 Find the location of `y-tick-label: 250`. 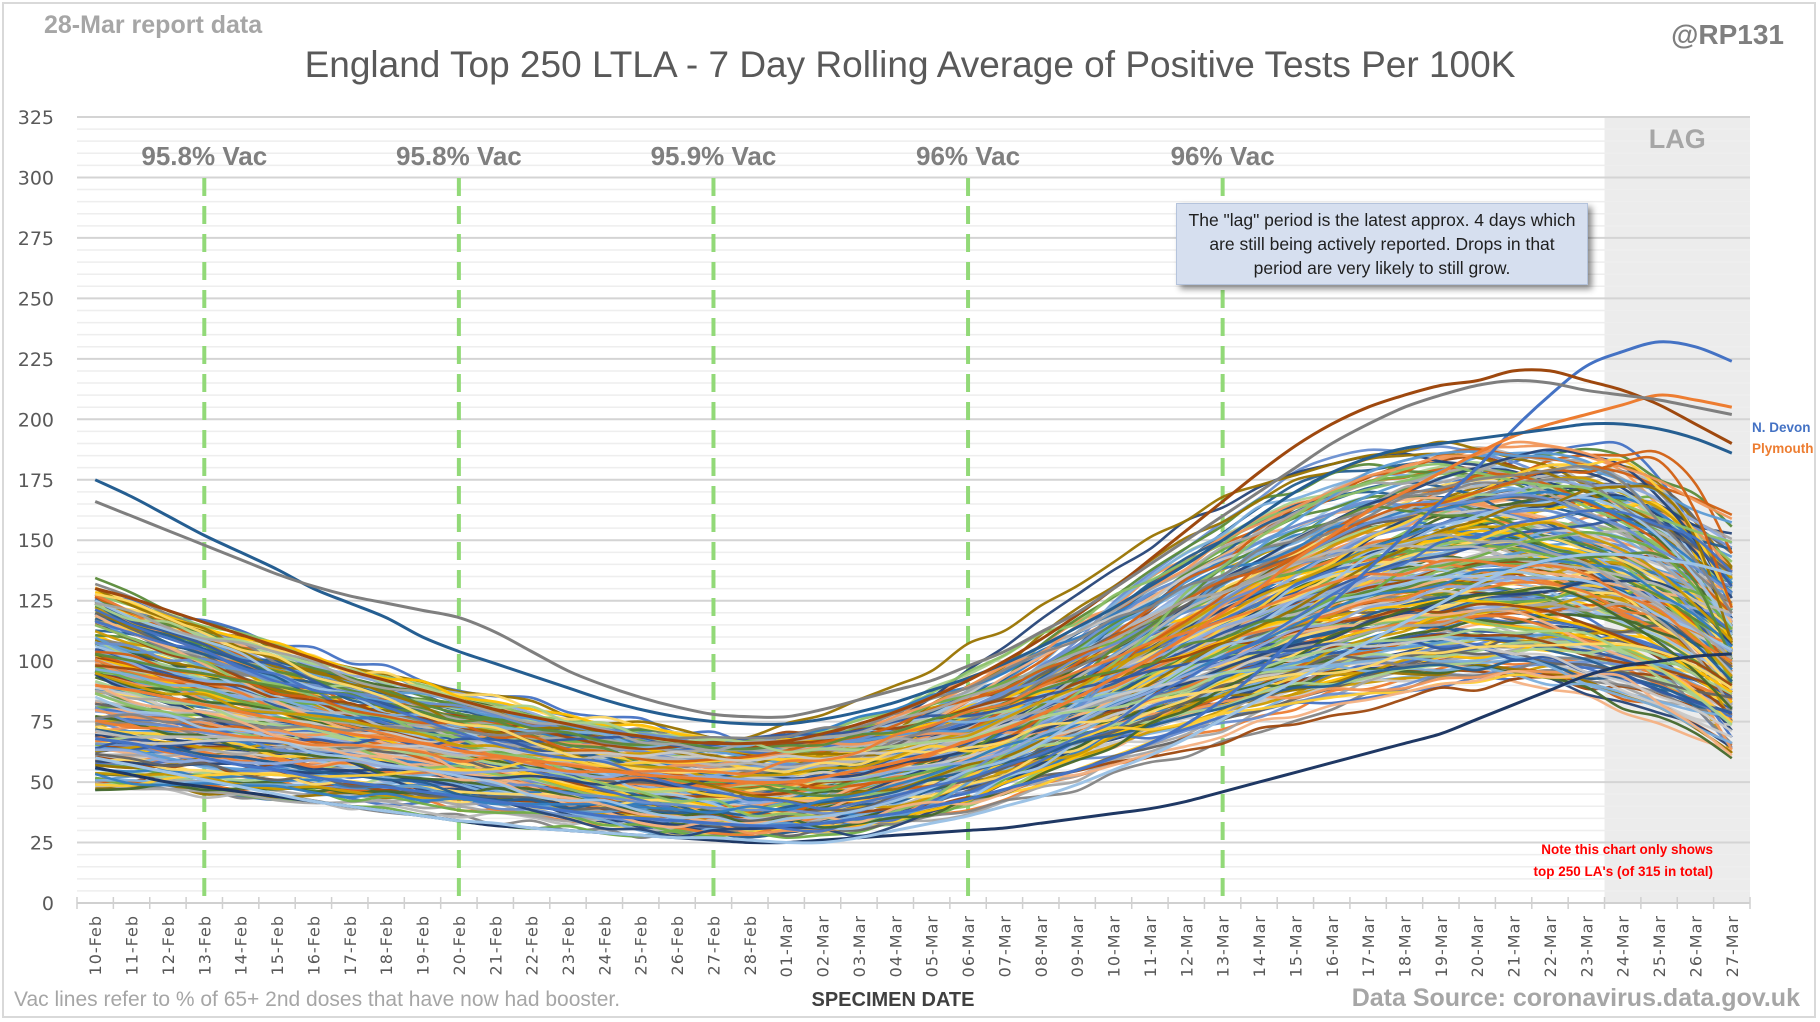

y-tick-label: 250 is located at coordinates (36, 299).